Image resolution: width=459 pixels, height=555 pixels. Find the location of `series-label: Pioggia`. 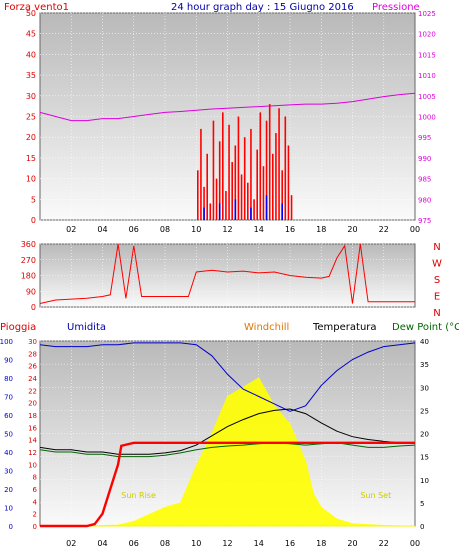

series-label: Pioggia is located at coordinates (18, 327).